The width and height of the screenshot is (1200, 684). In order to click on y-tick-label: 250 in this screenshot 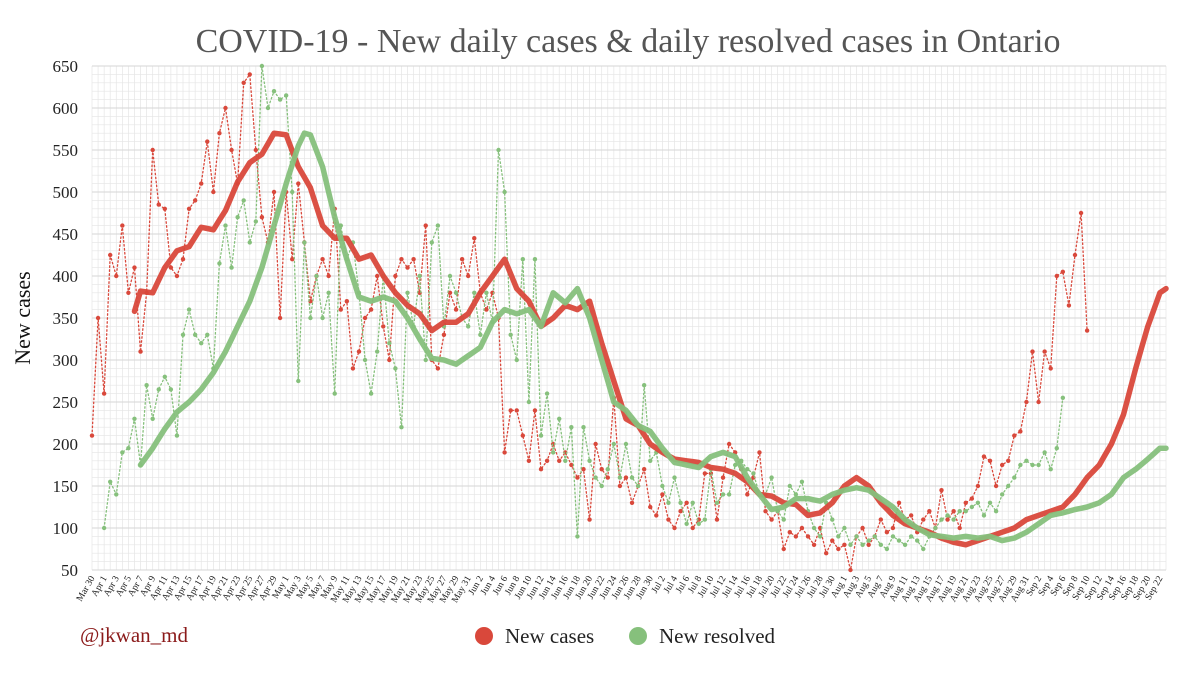, I will do `click(66, 402)`.